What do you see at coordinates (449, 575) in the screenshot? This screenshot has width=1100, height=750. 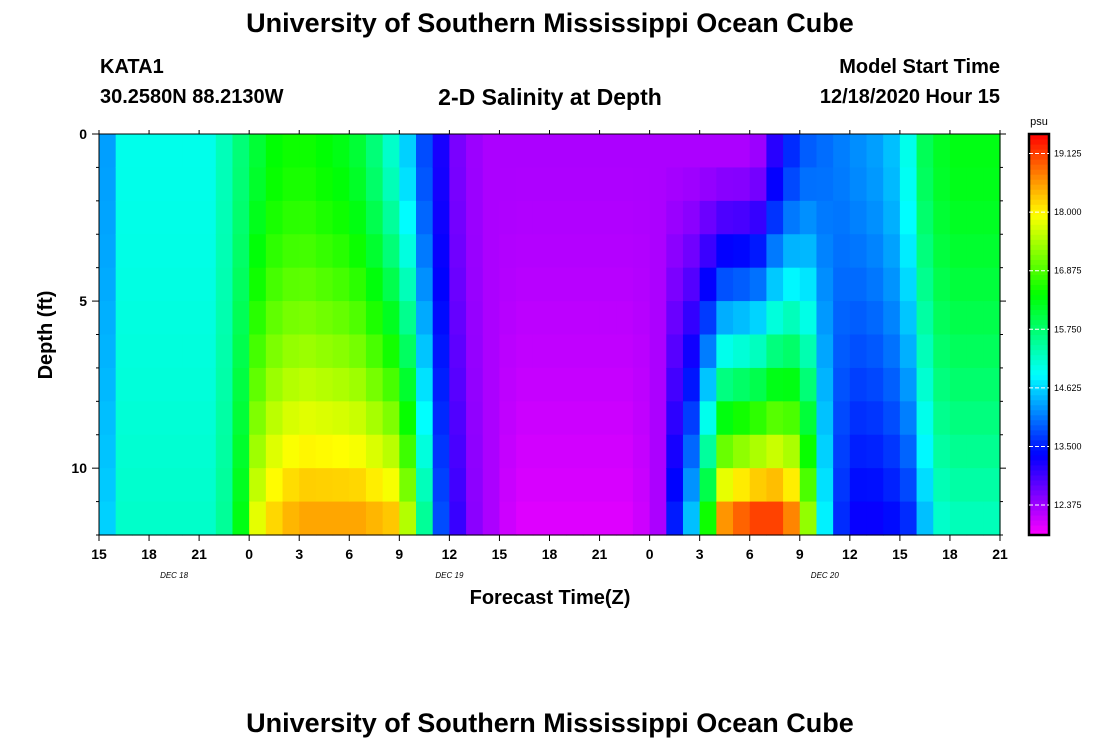 I see `date-label: DEC 19` at bounding box center [449, 575].